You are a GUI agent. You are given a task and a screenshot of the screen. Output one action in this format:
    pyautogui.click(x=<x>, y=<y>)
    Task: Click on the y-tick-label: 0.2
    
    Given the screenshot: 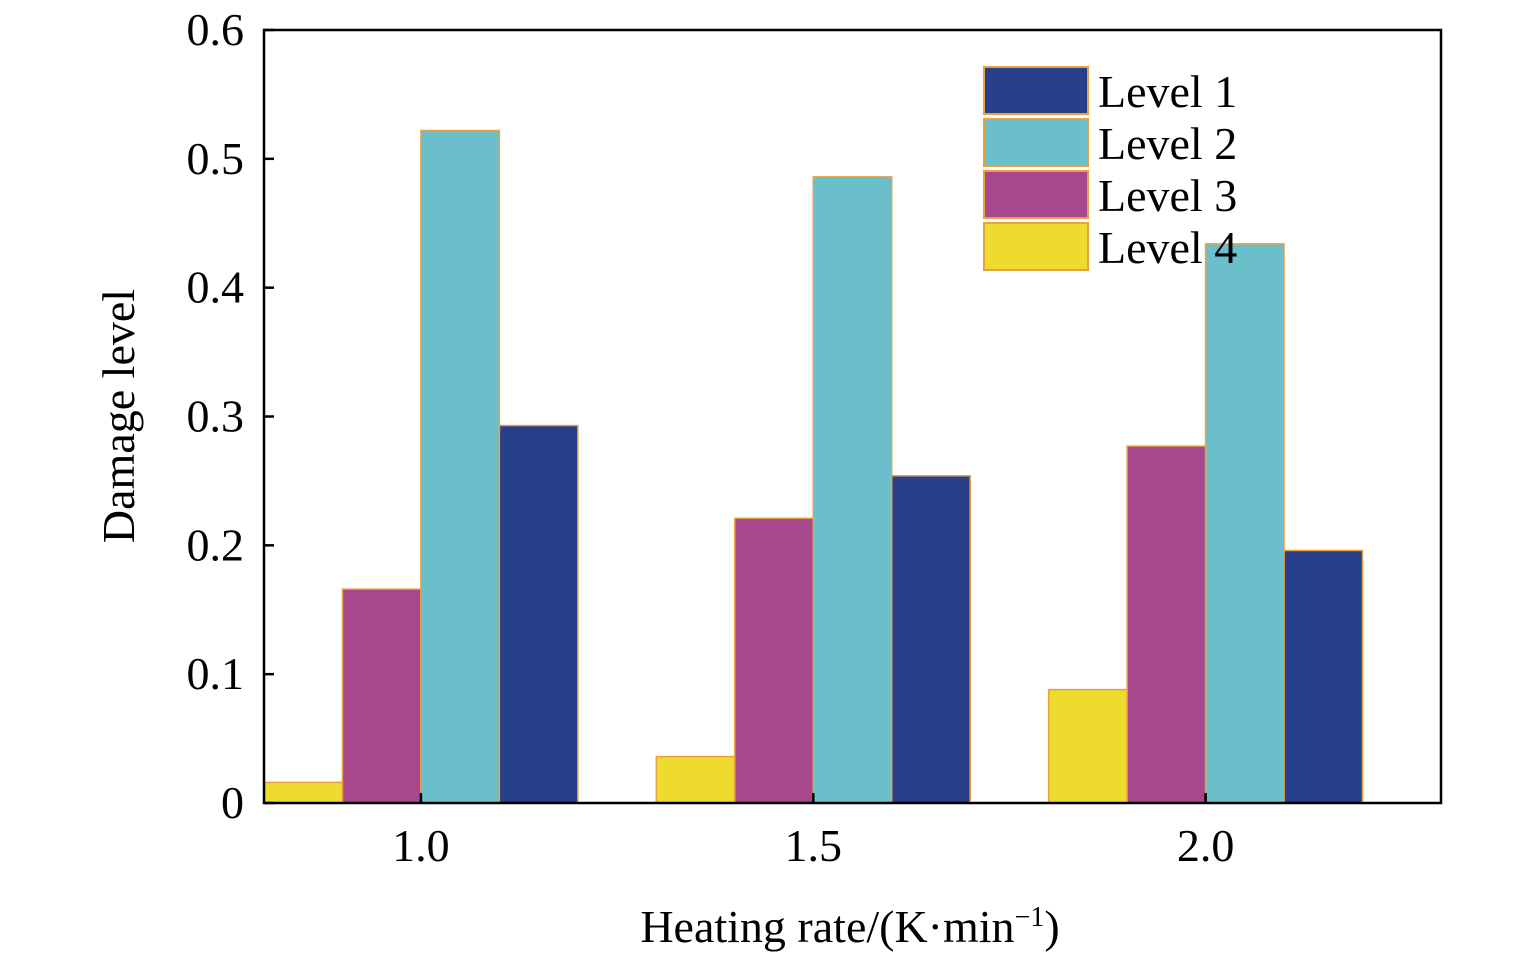 What is the action you would take?
    pyautogui.click(x=216, y=544)
    